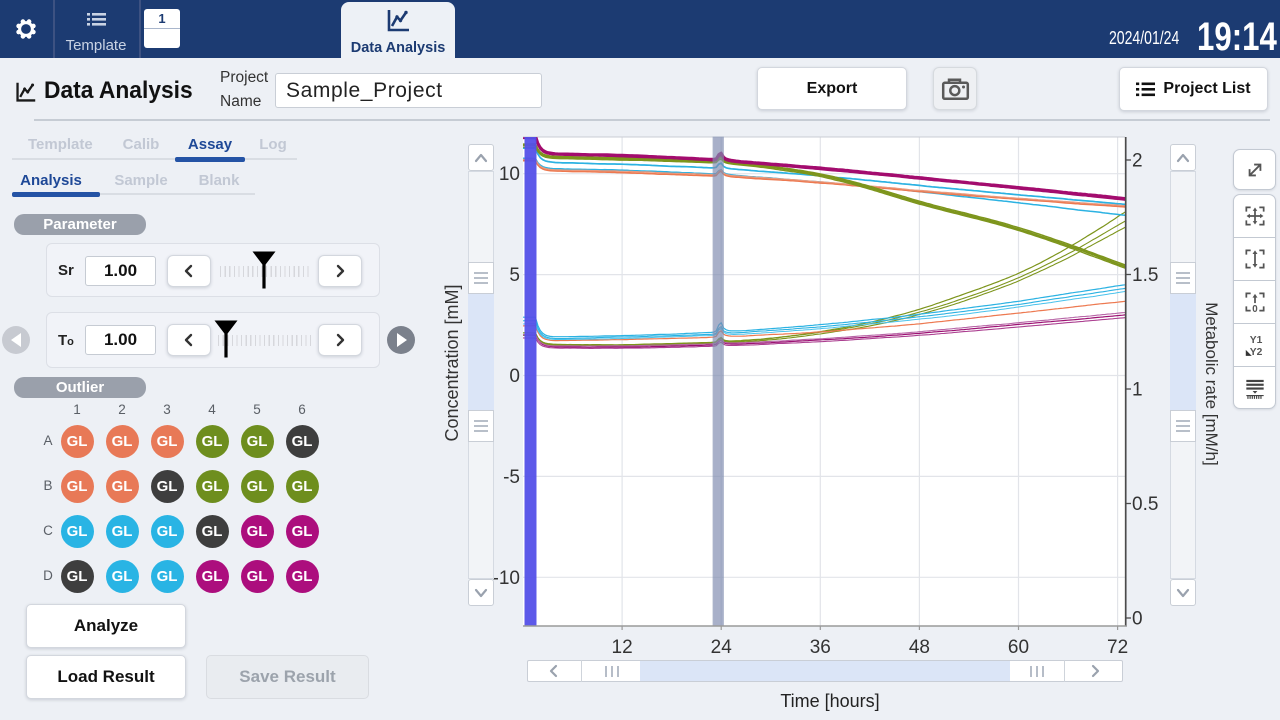 The height and width of the screenshot is (720, 1280). I want to click on svg-text: 12, so click(622, 647).